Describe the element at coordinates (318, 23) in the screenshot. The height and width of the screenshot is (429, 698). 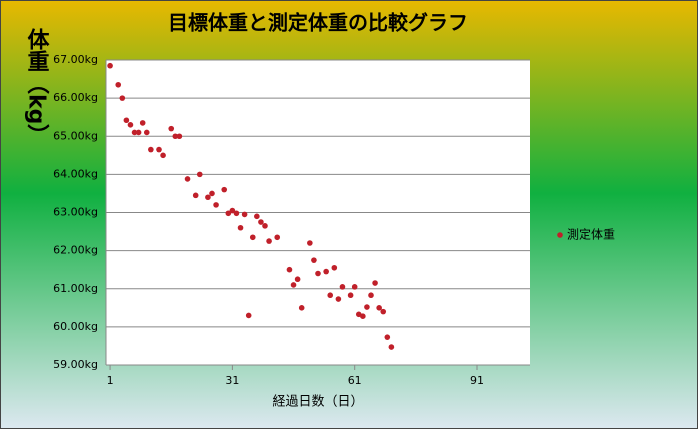
I see `chart-title: 目標体重と測定体重の比較グラフ` at that location.